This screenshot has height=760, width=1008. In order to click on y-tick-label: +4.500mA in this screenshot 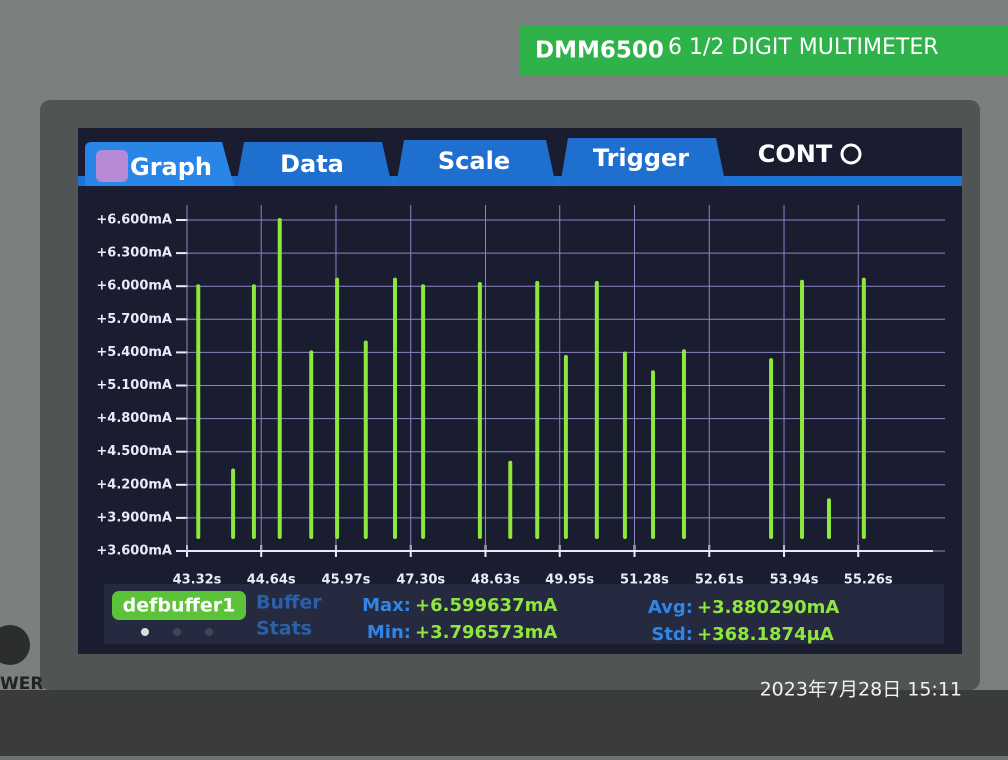, I will do `click(134, 451)`.